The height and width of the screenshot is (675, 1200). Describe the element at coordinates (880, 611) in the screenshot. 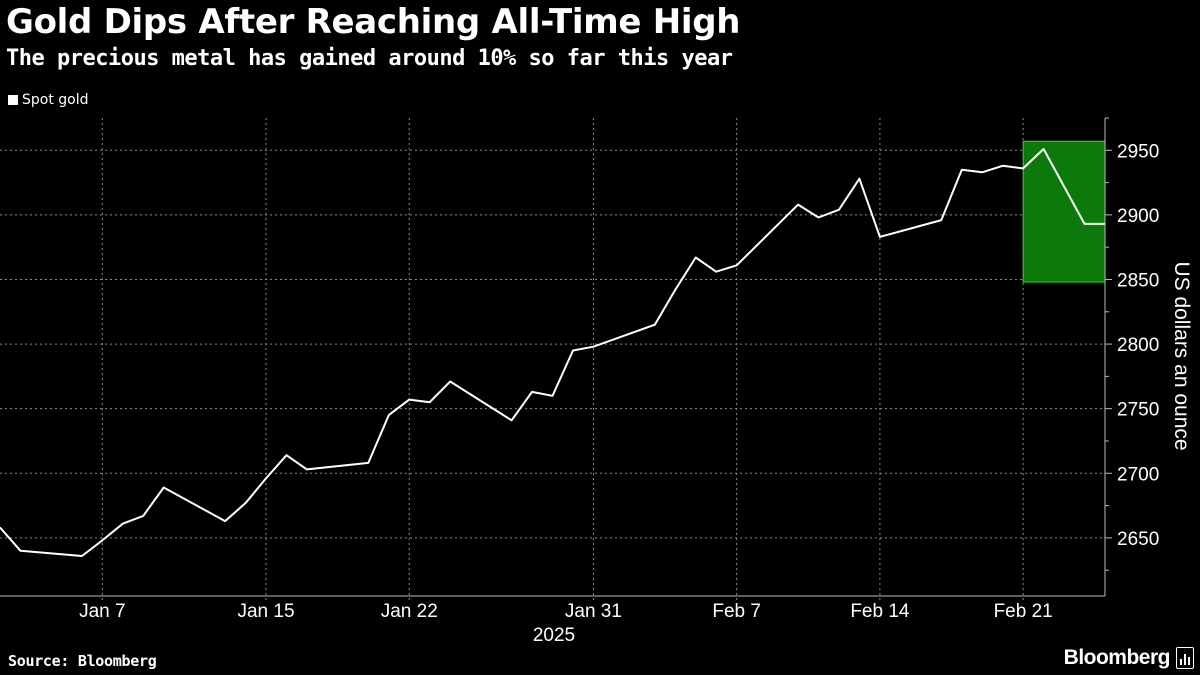

I see `x-tick-label: Feb 14` at that location.